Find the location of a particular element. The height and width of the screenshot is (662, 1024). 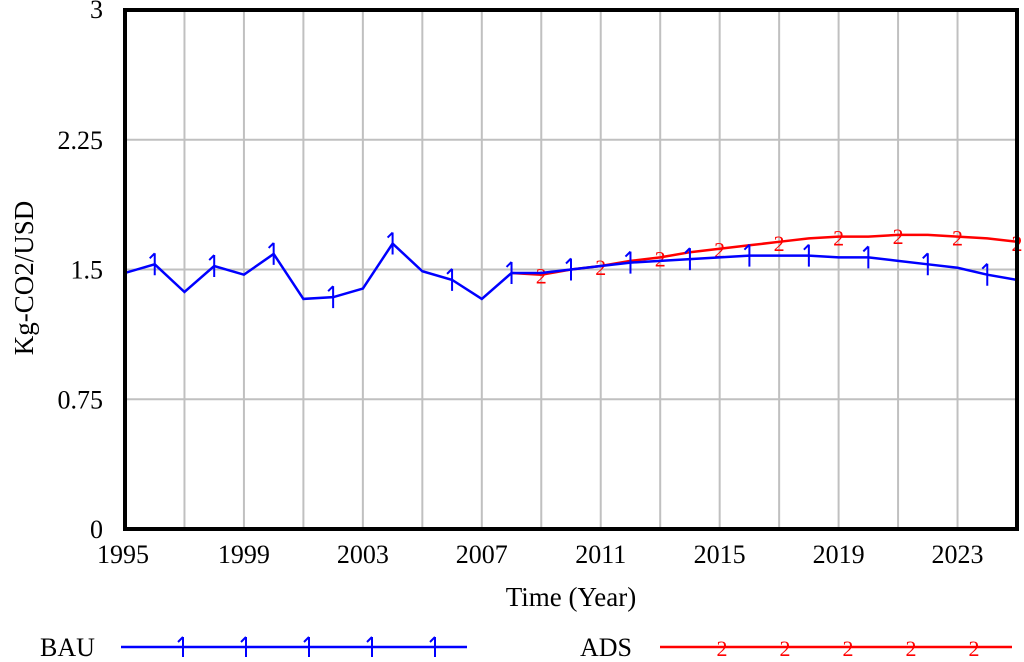

y-tick-label: 0.75 is located at coordinates (81, 399).